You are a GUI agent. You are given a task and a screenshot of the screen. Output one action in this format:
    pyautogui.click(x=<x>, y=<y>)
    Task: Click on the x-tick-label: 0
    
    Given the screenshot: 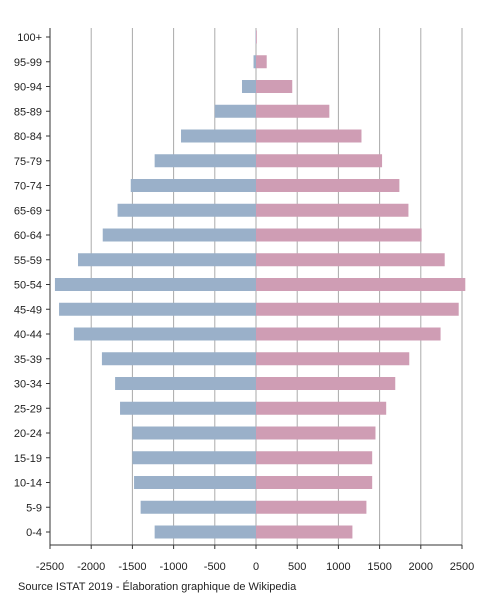 What is the action you would take?
    pyautogui.click(x=256, y=567)
    